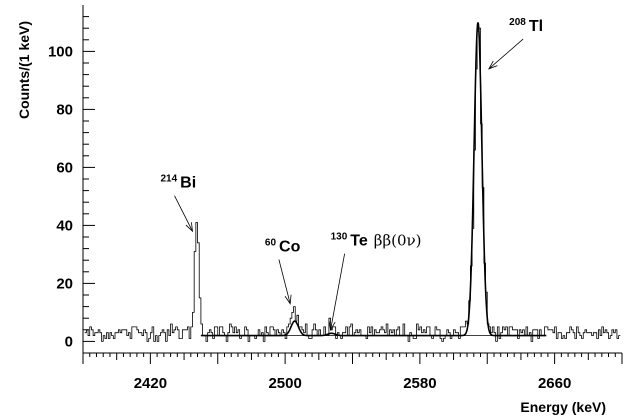 The image size is (628, 419). What do you see at coordinates (178, 183) in the screenshot?
I see `annotation-label: 214 Bi` at bounding box center [178, 183].